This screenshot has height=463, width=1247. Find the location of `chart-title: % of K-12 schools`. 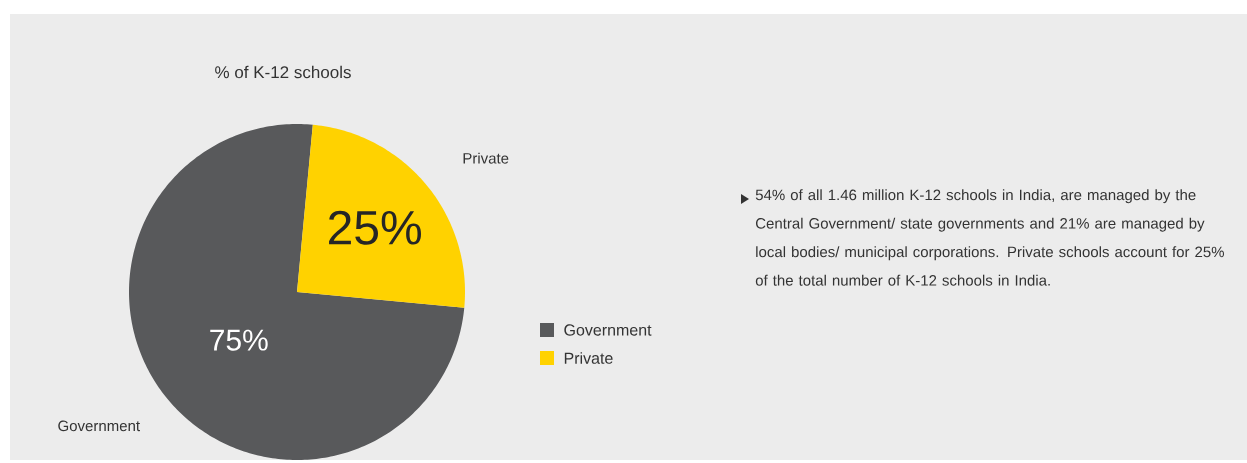

chart-title: % of K-12 schools is located at coordinates (283, 72).